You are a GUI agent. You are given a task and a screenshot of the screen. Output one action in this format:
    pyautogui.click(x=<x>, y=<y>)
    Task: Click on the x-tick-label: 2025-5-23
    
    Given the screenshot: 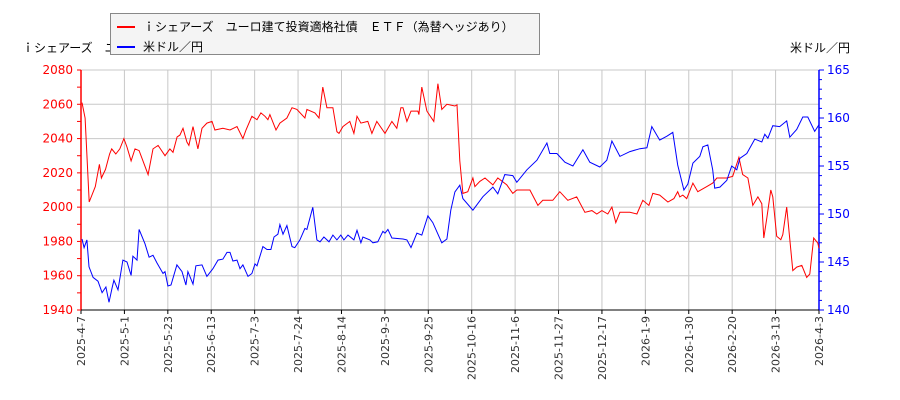 What is the action you would take?
    pyautogui.click(x=168, y=344)
    